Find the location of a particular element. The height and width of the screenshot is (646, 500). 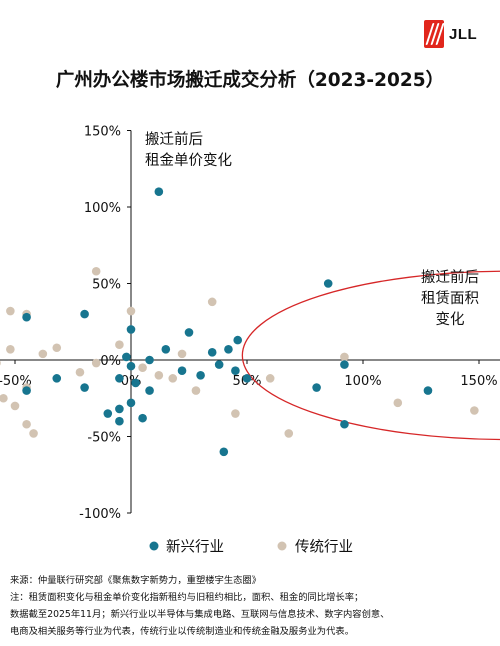

source-note: 来源：仲量联行研究部《聚焦数字新势力，重塑楼宇生态圈》 is located at coordinates (136, 580).